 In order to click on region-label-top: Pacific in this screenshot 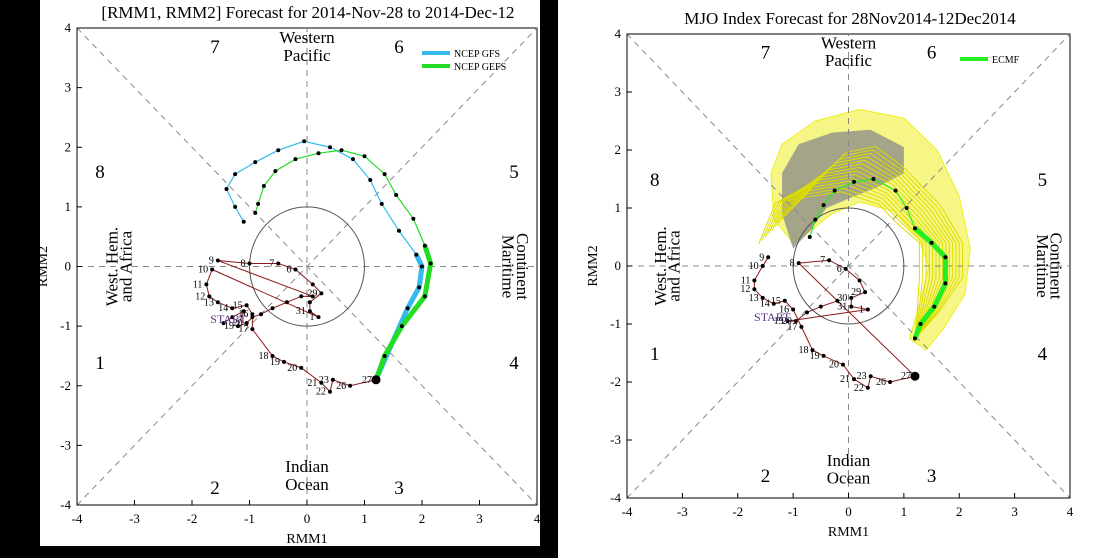, I will do `click(849, 60)`.